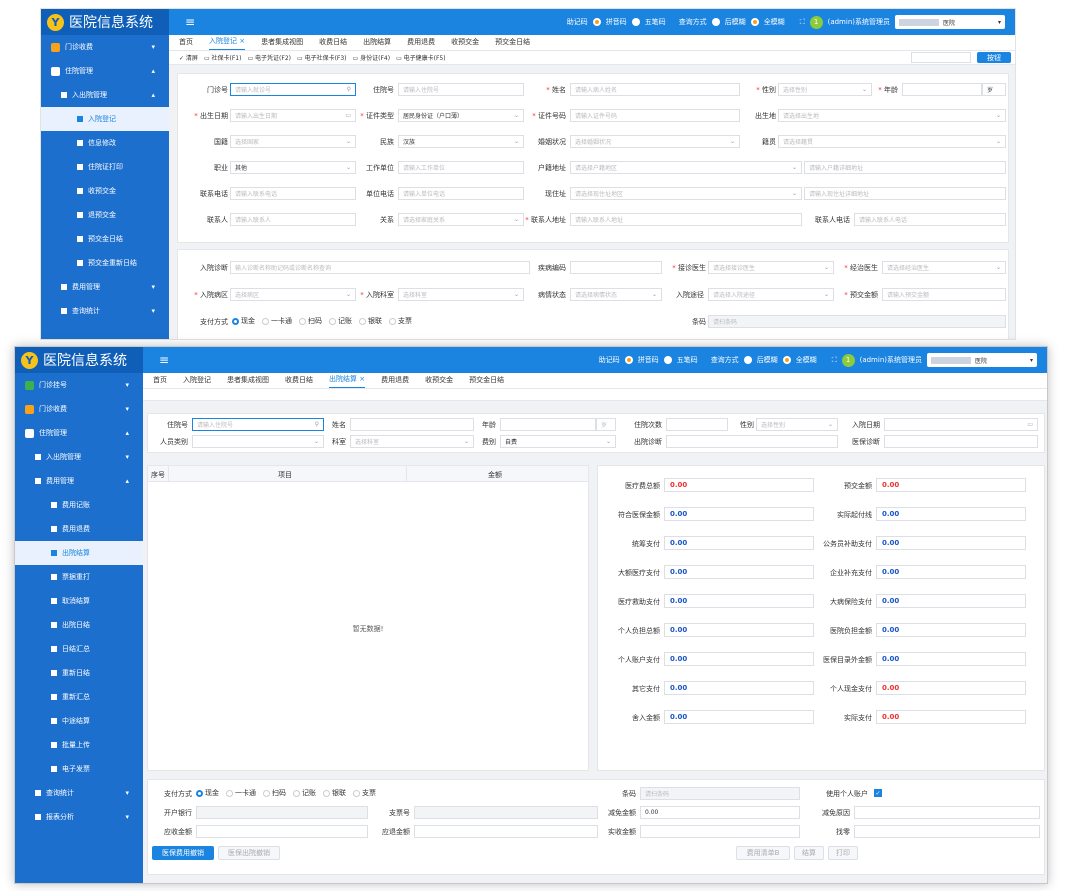 Image resolution: width=1066 pixels, height=891 pixels. Describe the element at coordinates (616, 267) in the screenshot. I see `disease-code-input` at that location.